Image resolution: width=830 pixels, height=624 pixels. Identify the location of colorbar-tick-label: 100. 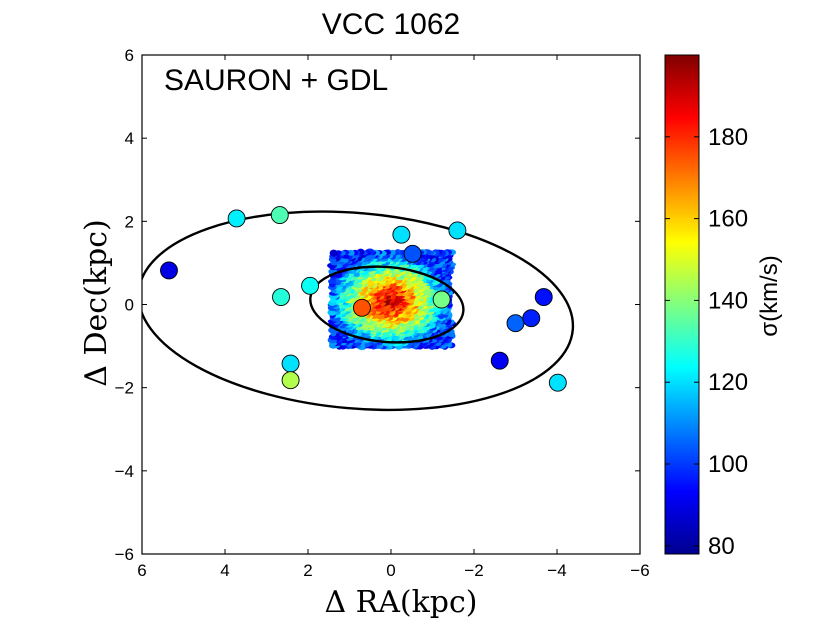
(728, 464).